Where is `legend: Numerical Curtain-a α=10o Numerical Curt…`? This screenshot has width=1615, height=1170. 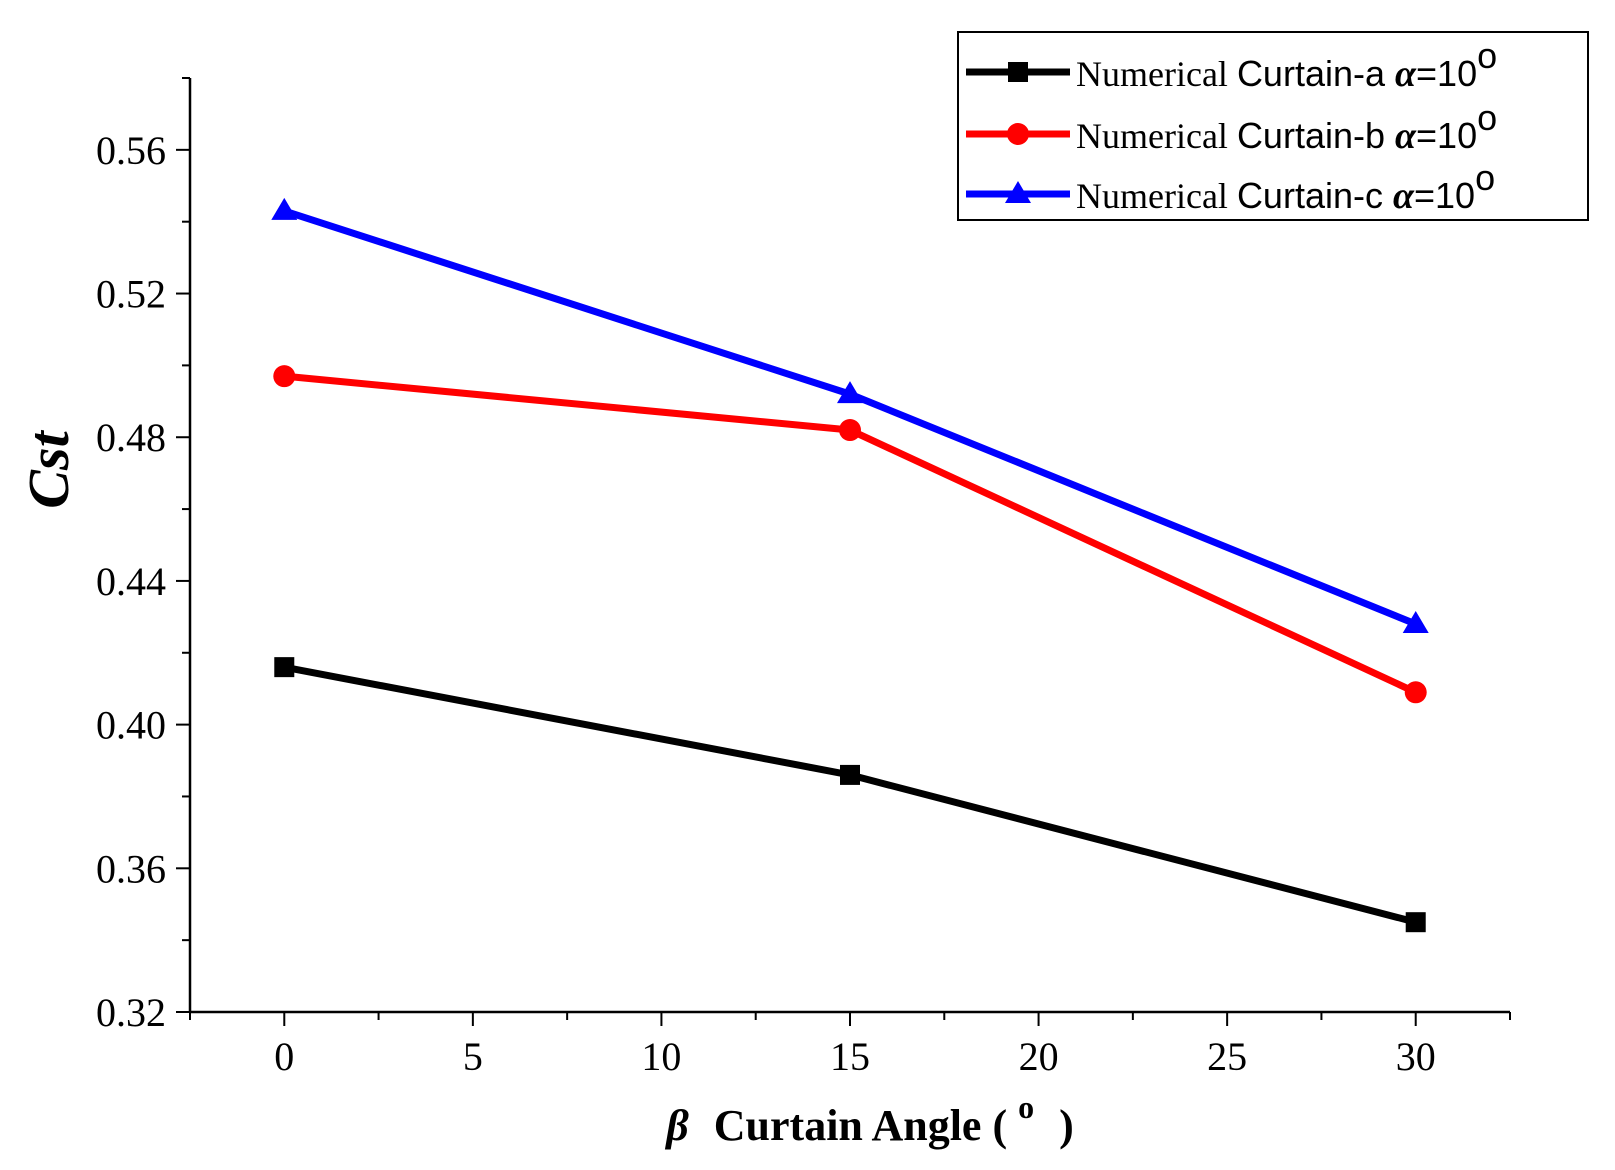 legend: Numerical Curtain-a α=10o Numerical Curt… is located at coordinates (1273, 126).